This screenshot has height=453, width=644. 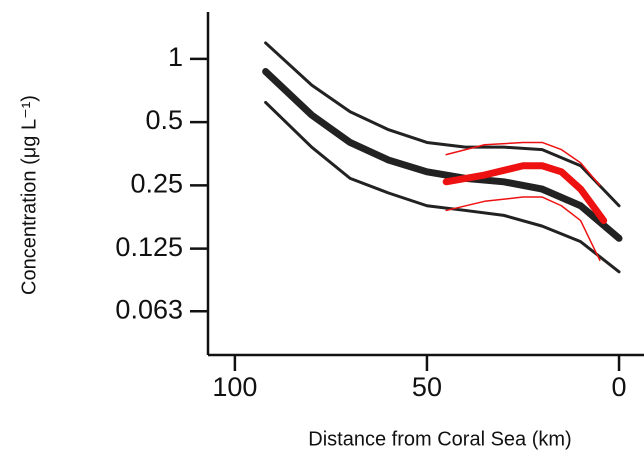 I want to click on y-tick-label: 0.25, so click(x=156, y=184).